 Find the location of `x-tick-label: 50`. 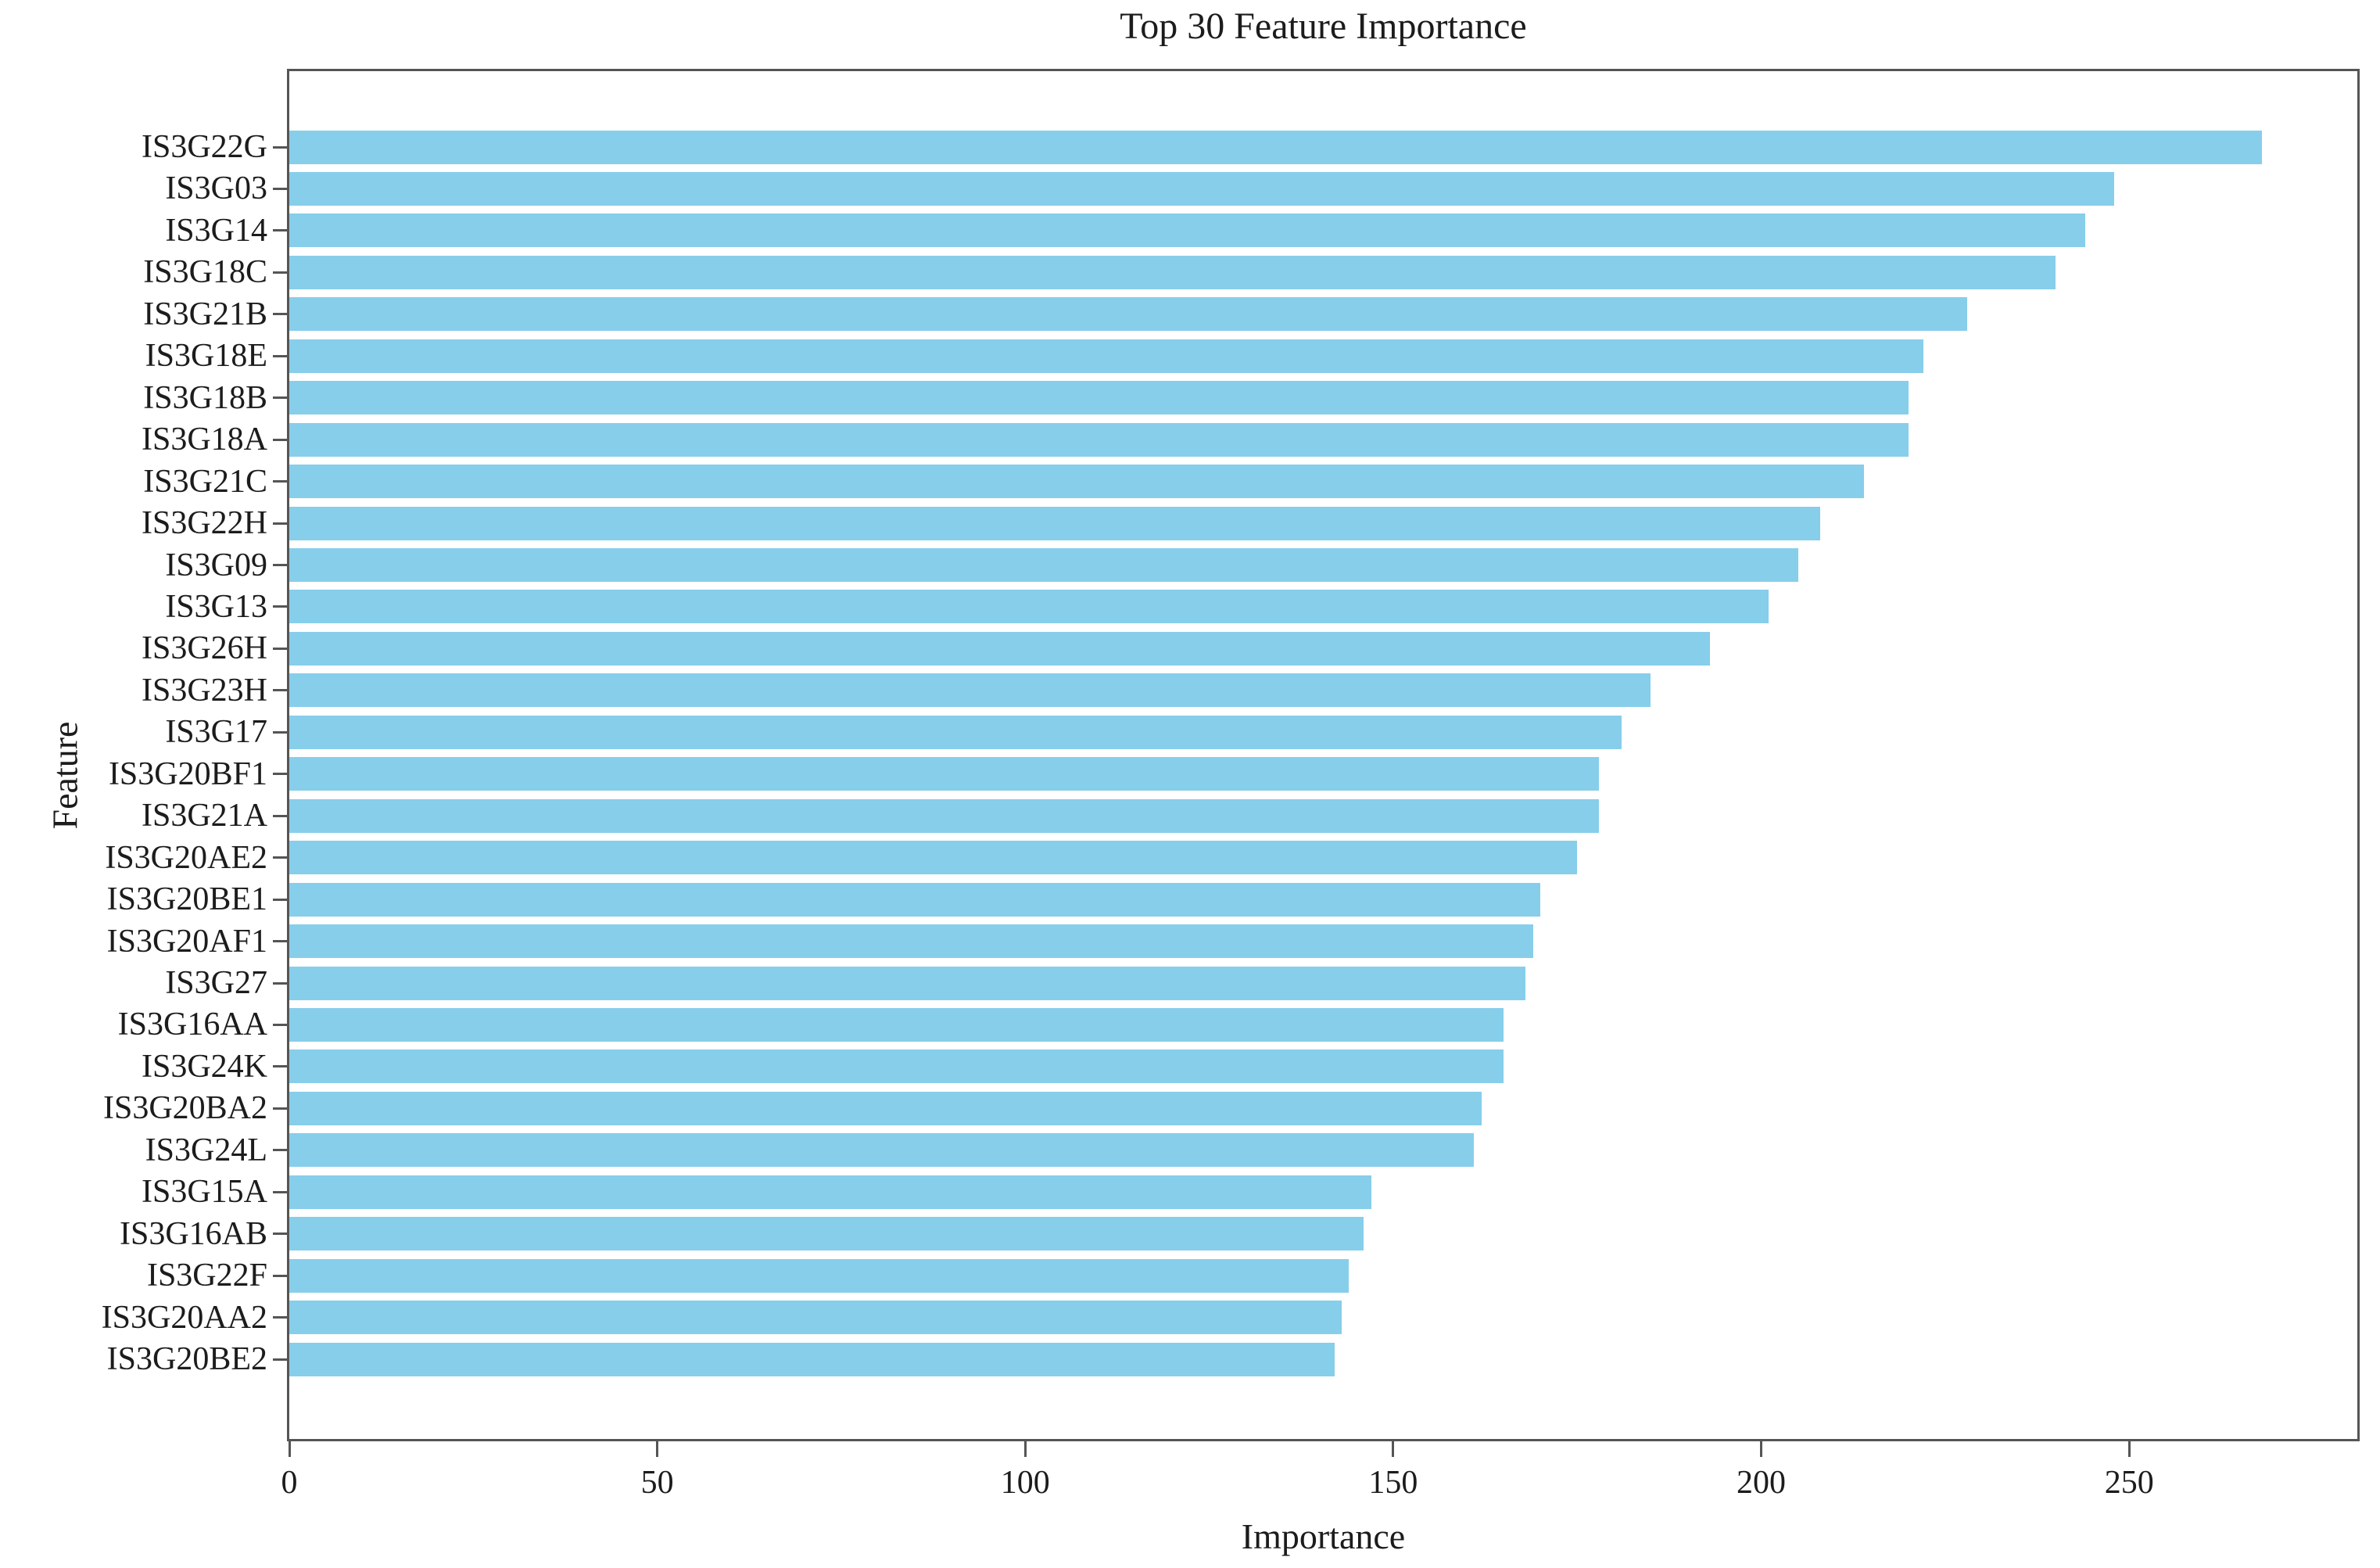

x-tick-label: 50 is located at coordinates (657, 1483).